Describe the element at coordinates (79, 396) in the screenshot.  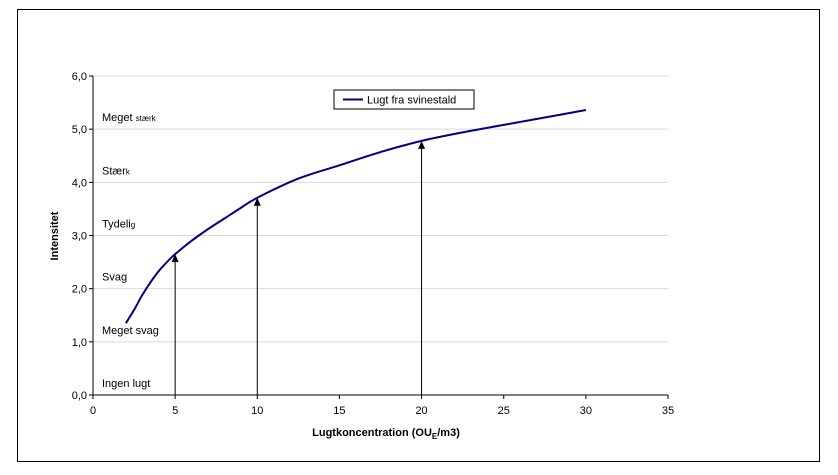
I see `y-tick-label: 0,0` at that location.